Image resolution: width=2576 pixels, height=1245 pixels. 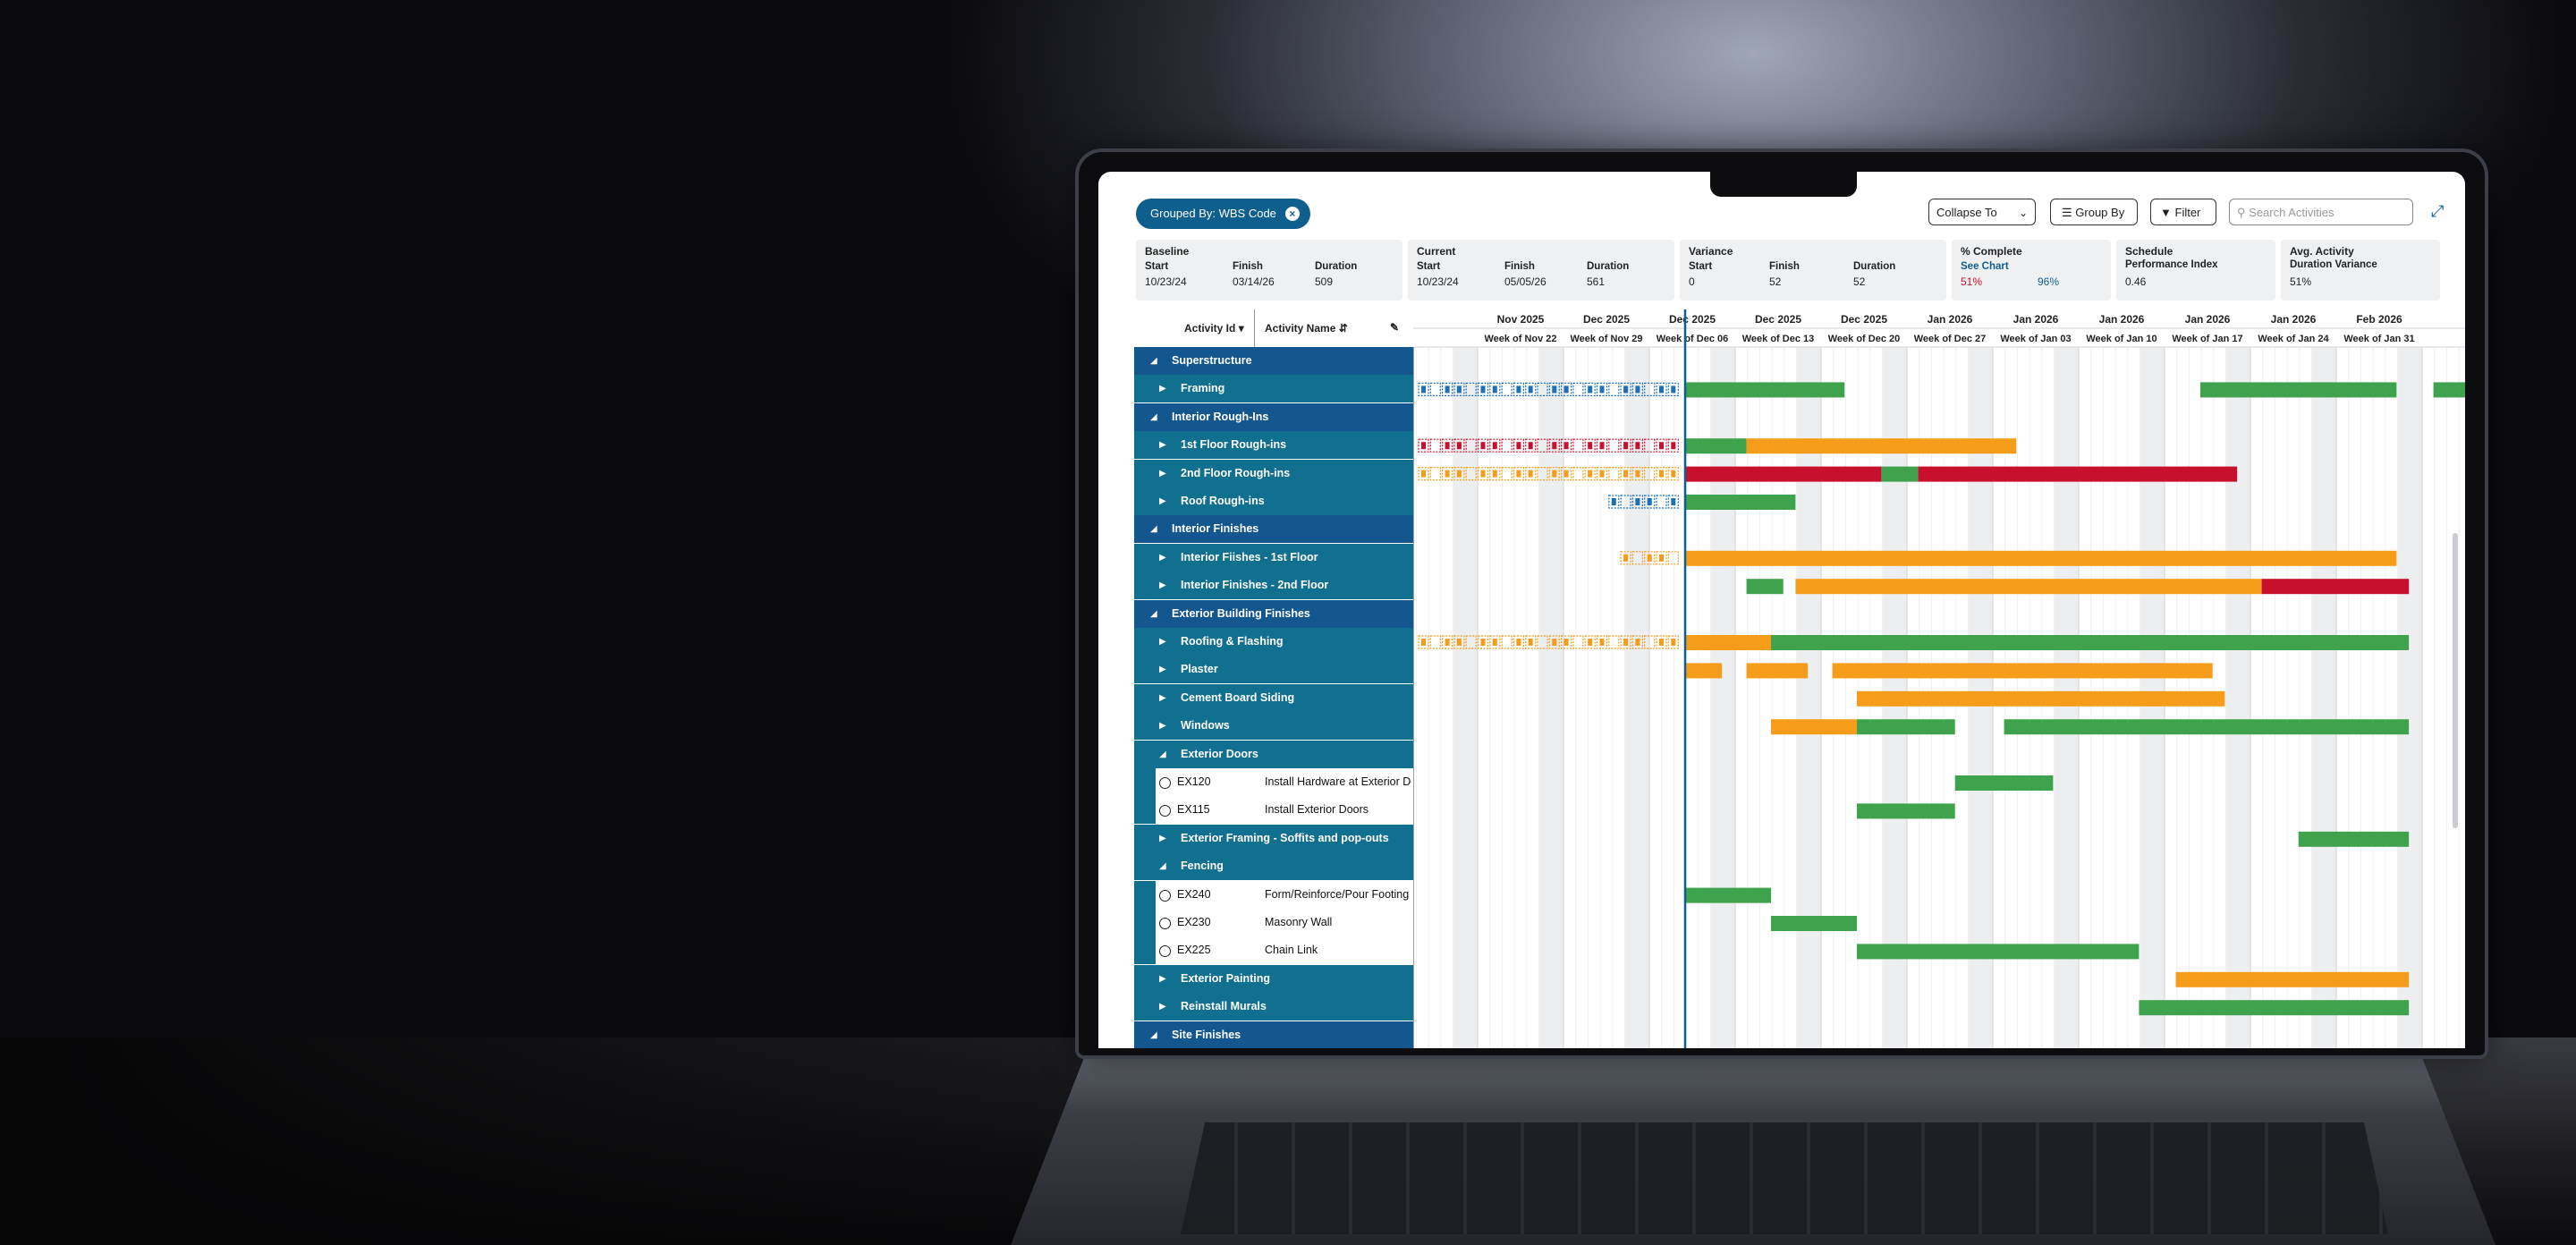 I want to click on wbs-subgroup-row: ▶ 1st Floor Rough-ins, so click(x=1273, y=445).